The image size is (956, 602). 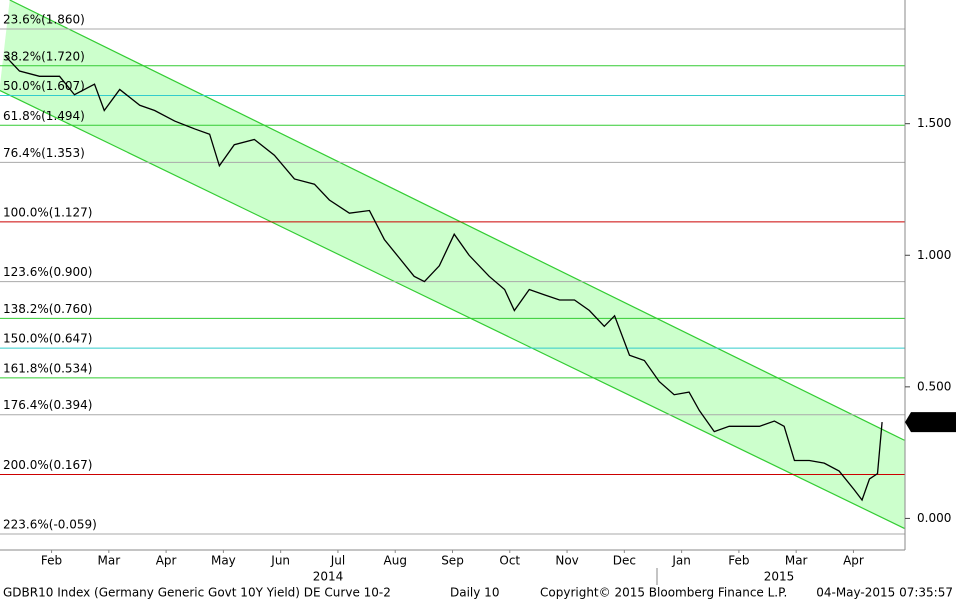 What do you see at coordinates (474, 593) in the screenshot?
I see `period: Daily 10` at bounding box center [474, 593].